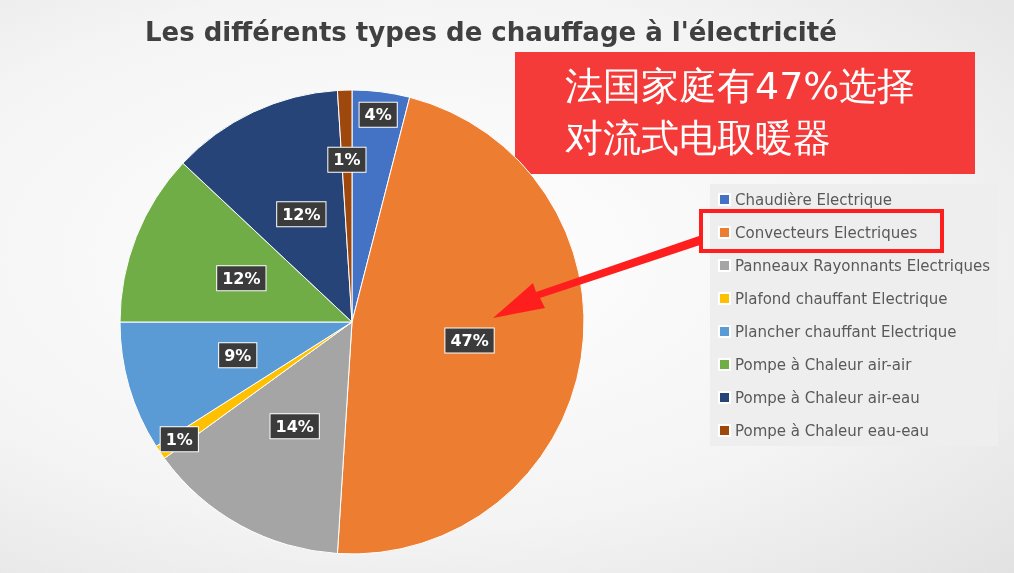 The height and width of the screenshot is (573, 1014). I want to click on data-label: 47%, so click(469, 341).